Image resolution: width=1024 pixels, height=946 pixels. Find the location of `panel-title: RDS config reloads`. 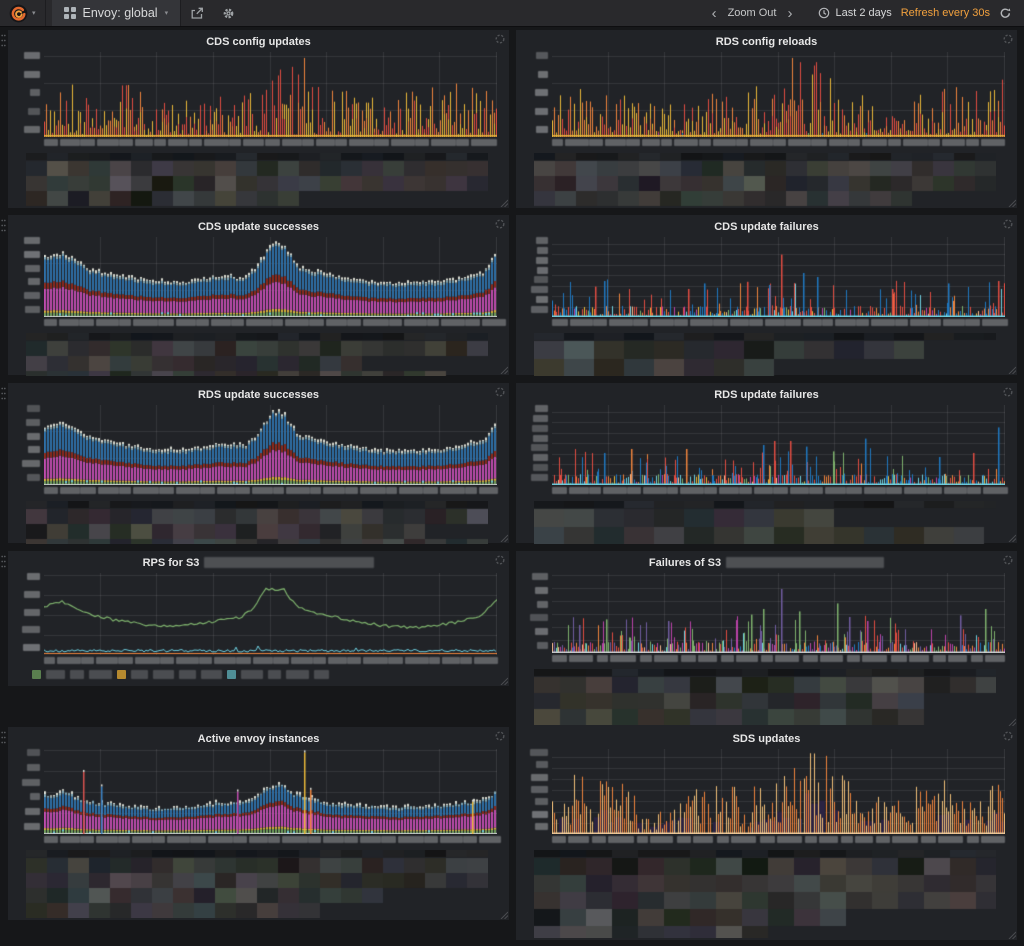

panel-title: RDS config reloads is located at coordinates (766, 39).